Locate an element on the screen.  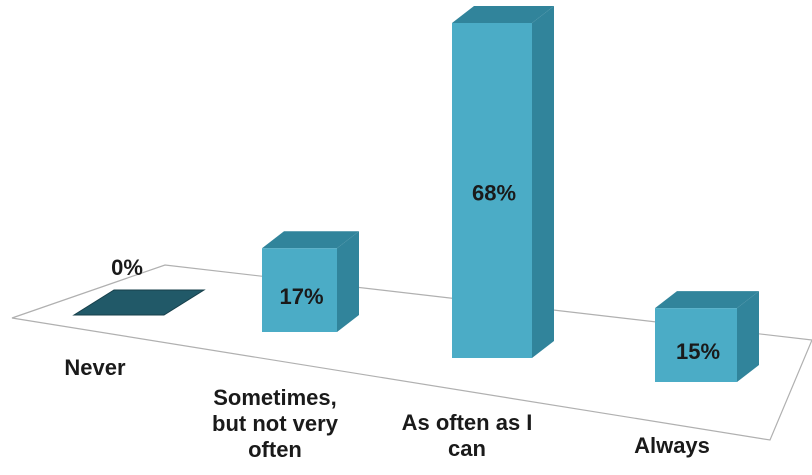
category-label-sometimes: Sometimes, but not very often is located at coordinates (275, 423).